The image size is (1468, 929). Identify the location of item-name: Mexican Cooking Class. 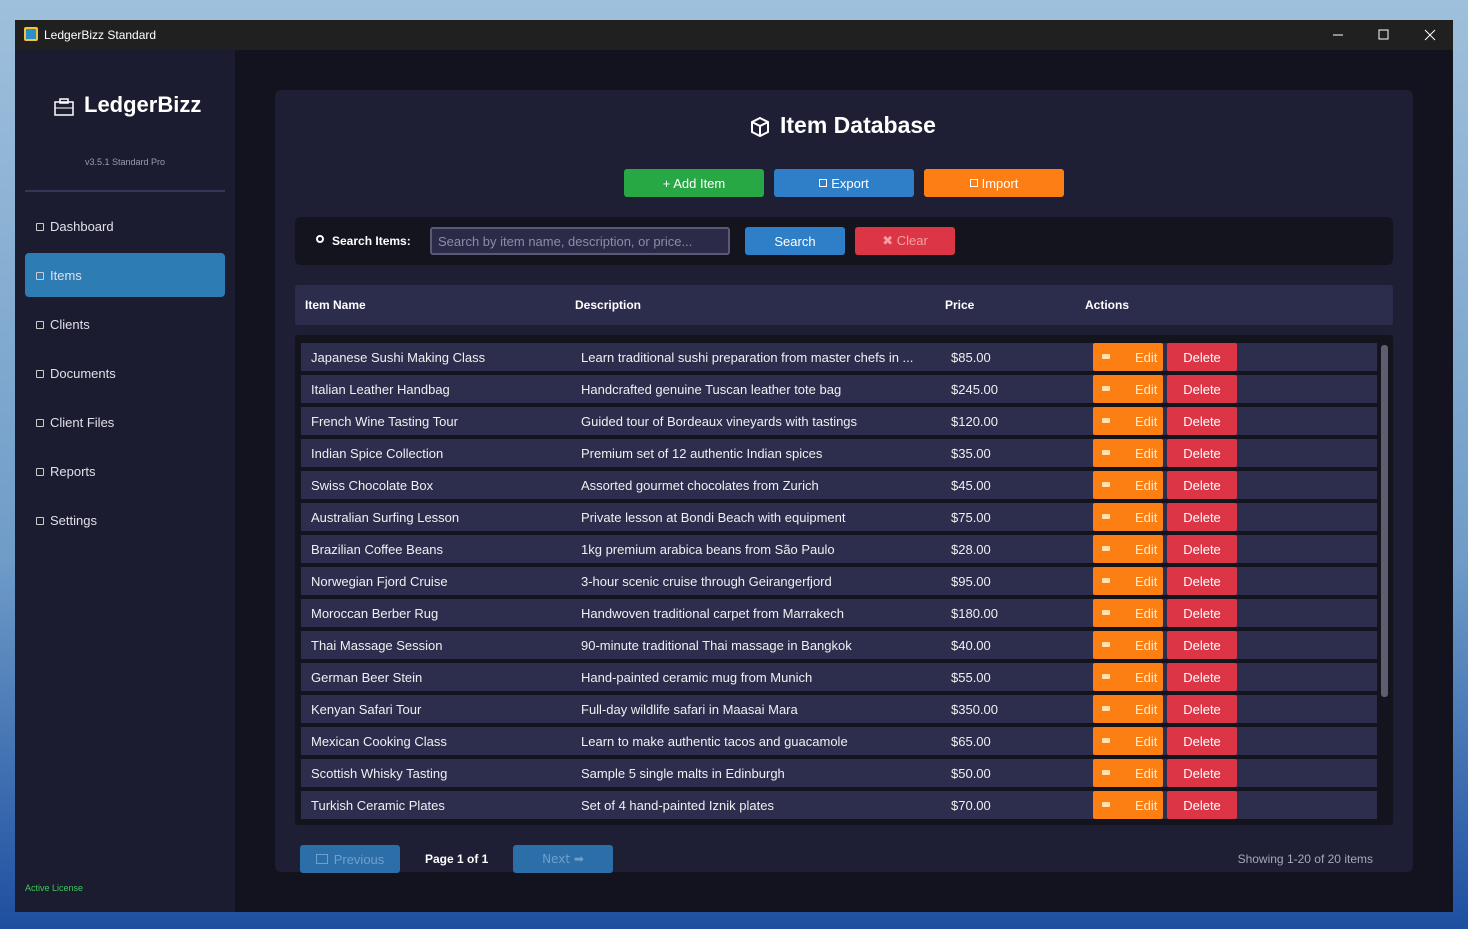
(379, 741).